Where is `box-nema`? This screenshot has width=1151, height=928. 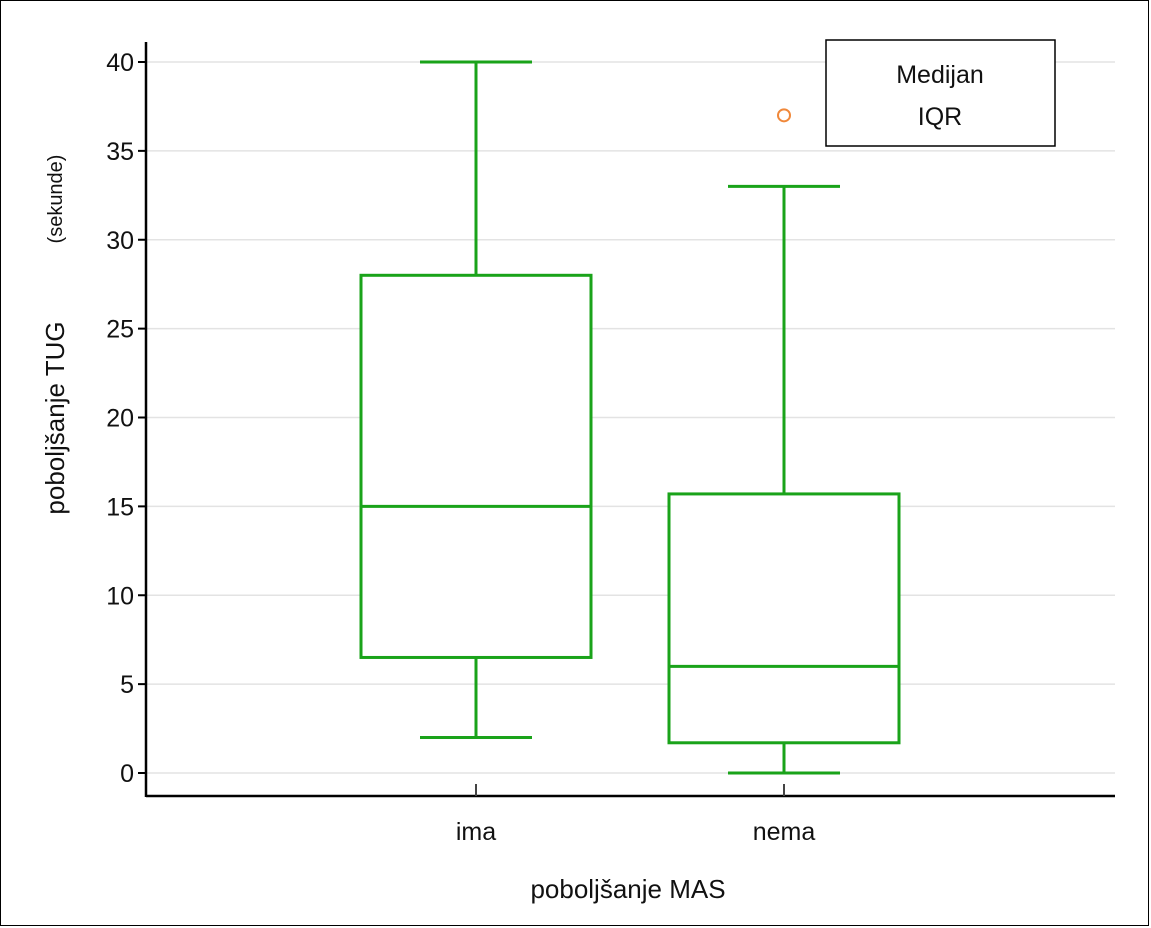 box-nema is located at coordinates (784, 441).